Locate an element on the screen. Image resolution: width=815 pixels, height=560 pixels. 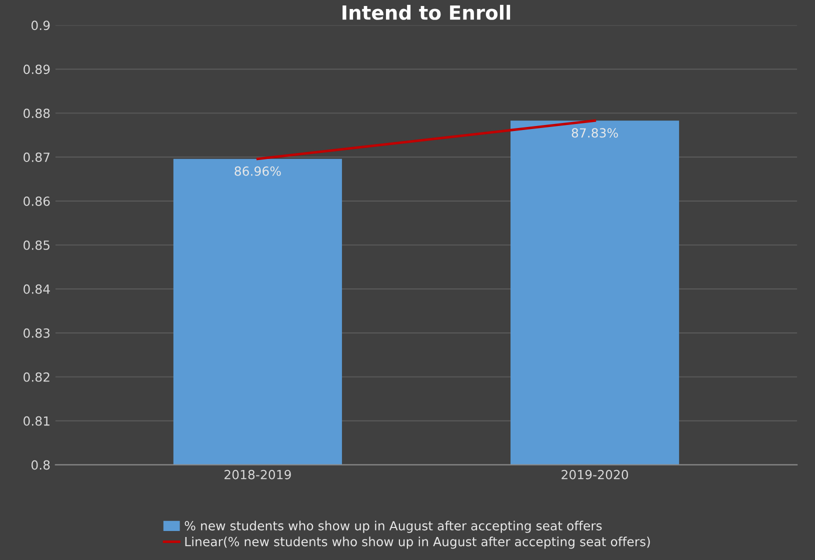
y-tick-label: 0.9 is located at coordinates (41, 25).